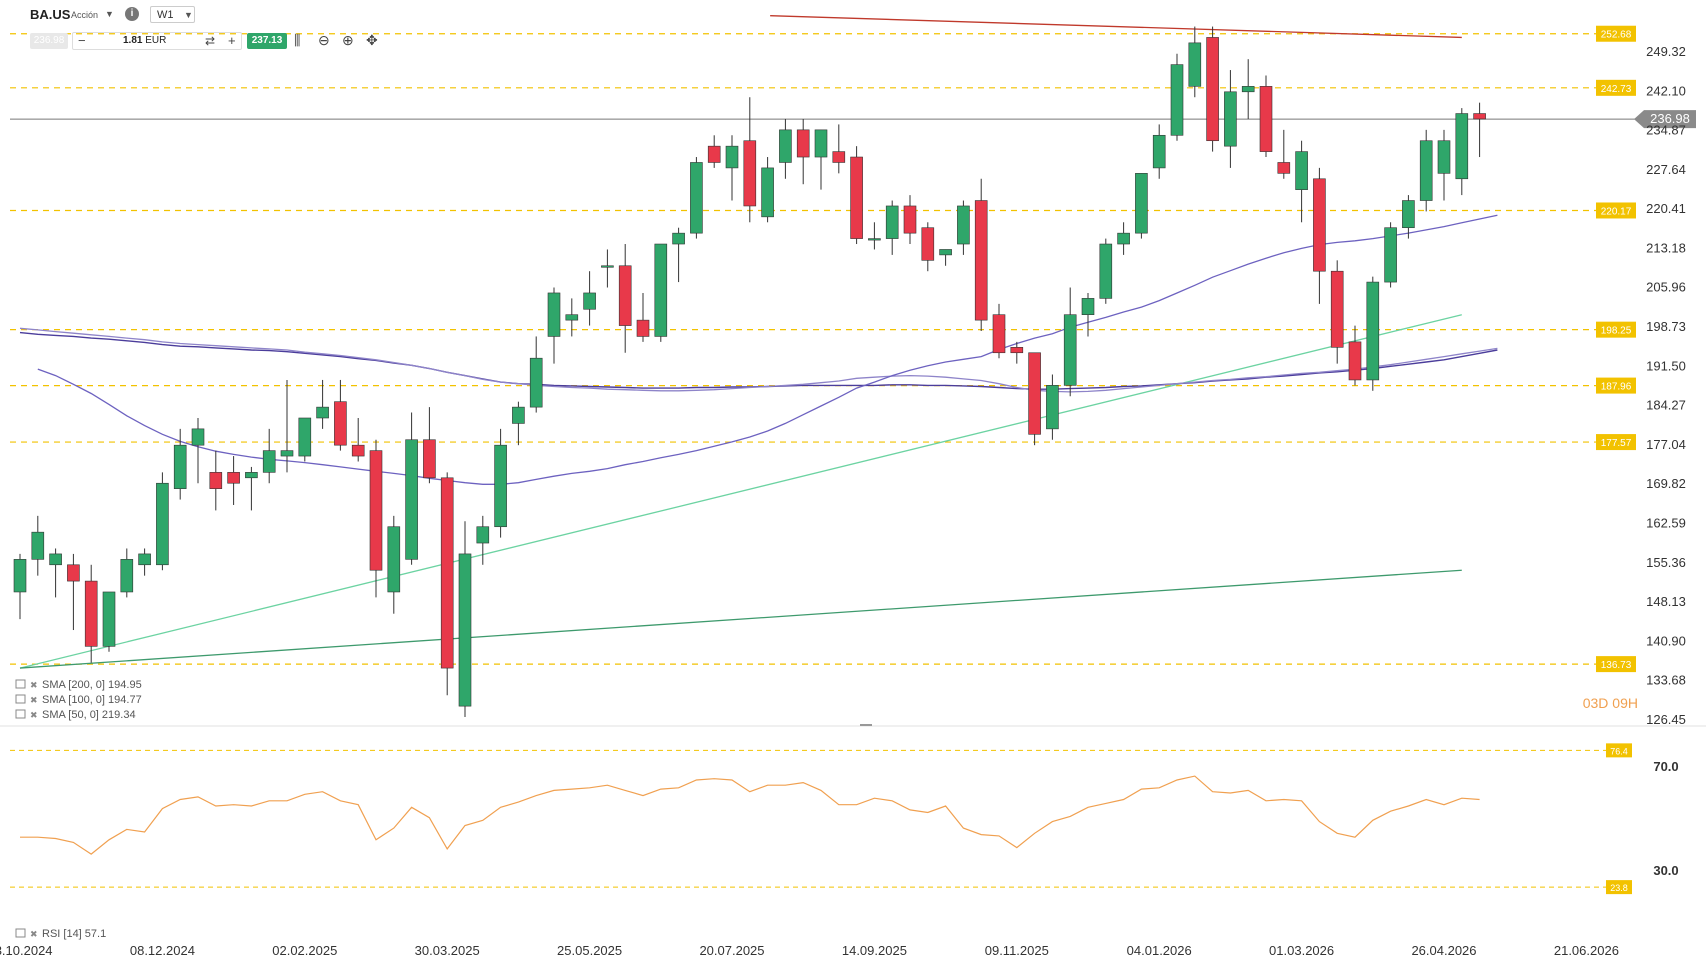 The width and height of the screenshot is (1706, 967). I want to click on decrease-quantity-button: −, so click(82, 40).